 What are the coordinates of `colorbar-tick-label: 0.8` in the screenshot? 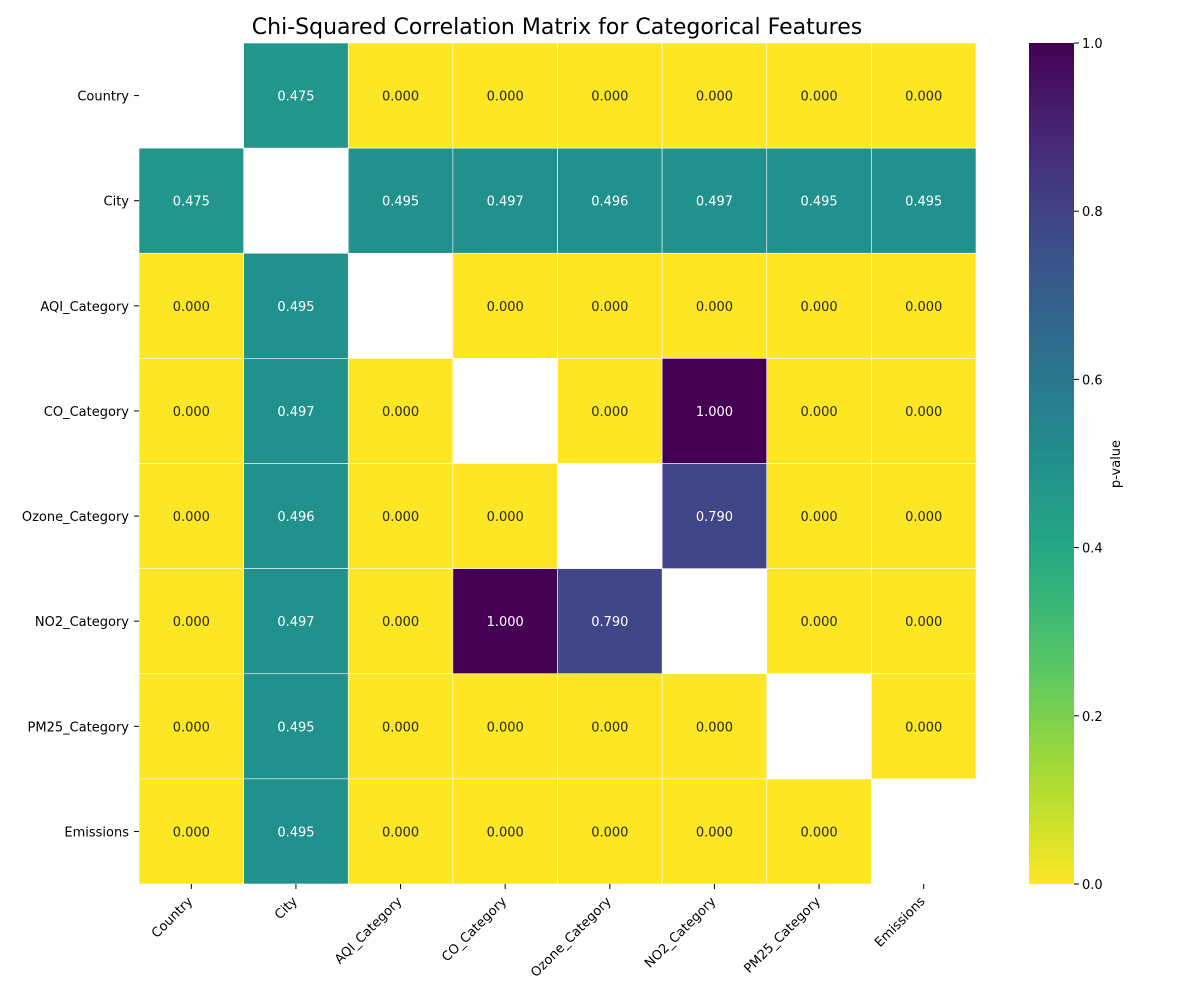 It's located at (1092, 212).